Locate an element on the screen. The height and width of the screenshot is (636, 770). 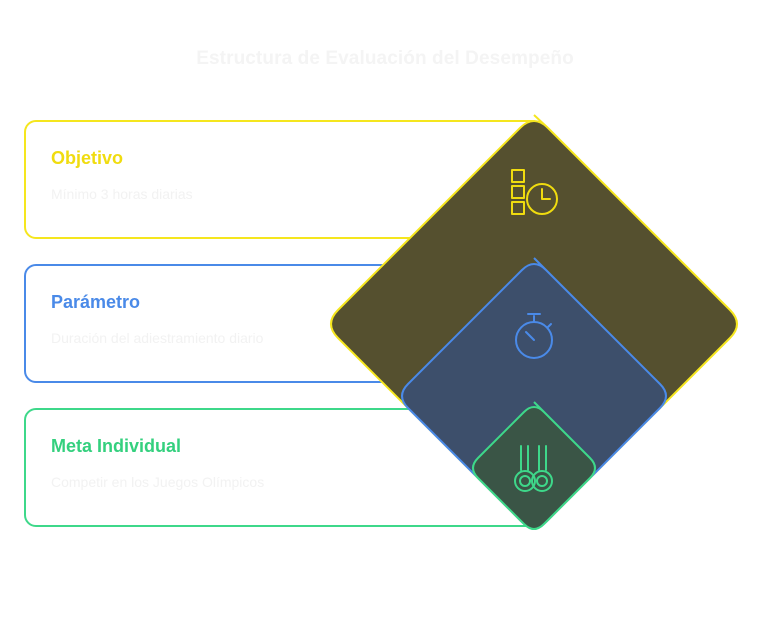
card-description: Mínimo 3 horas diarias is located at coordinates (122, 194).